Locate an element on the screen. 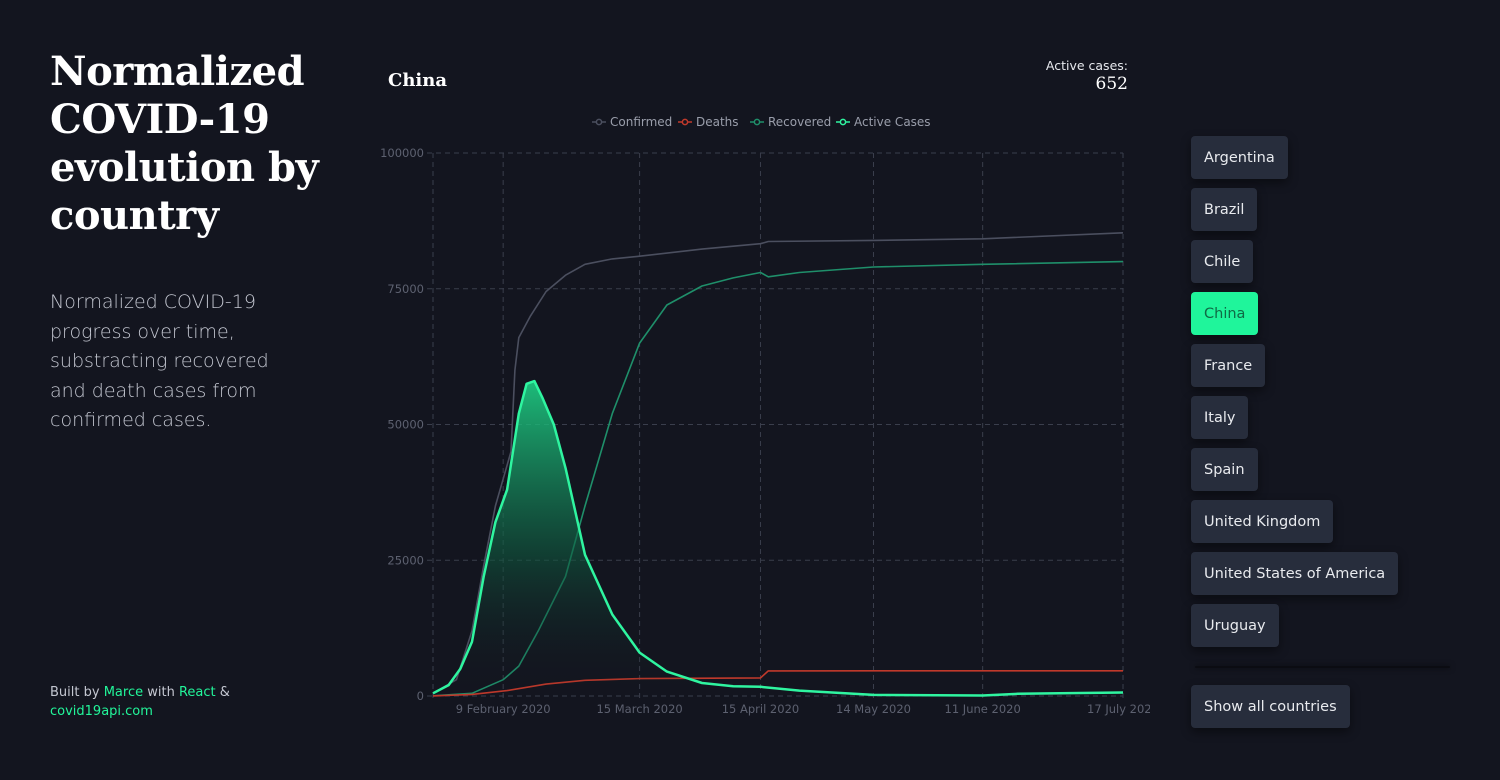 The image size is (1500, 780). show-all-countries-button: Show all countries is located at coordinates (1270, 706).